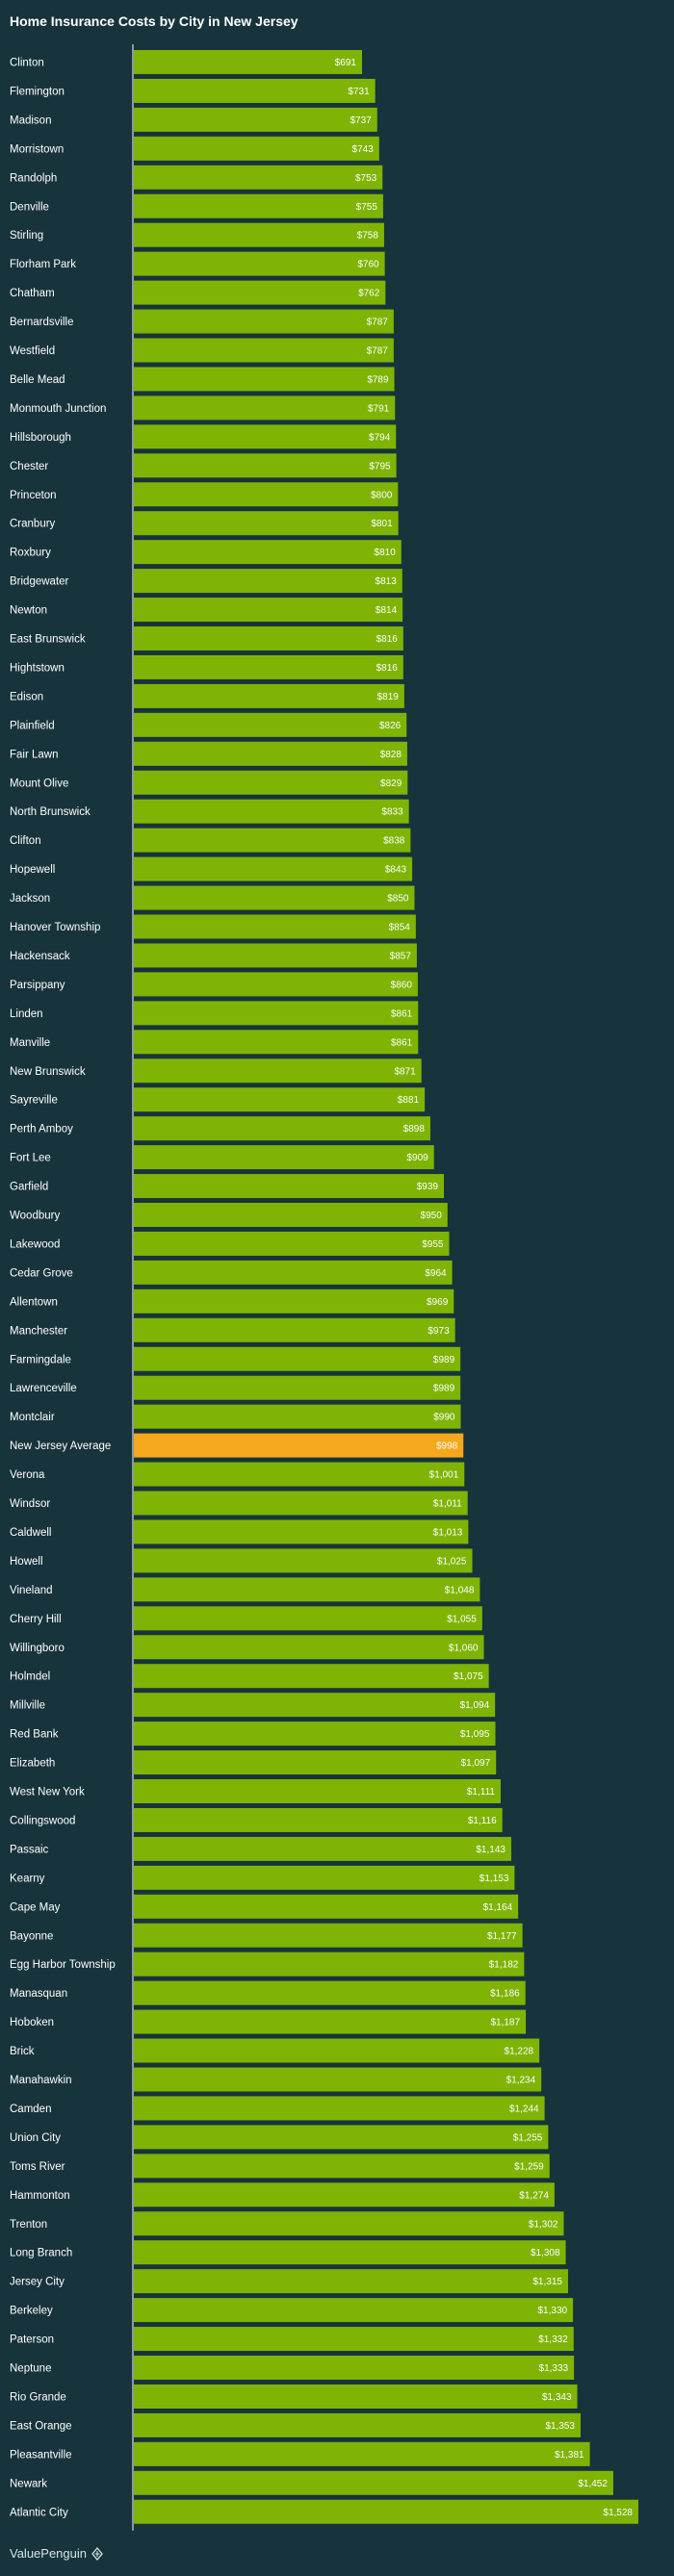  What do you see at coordinates (31, 1590) in the screenshot?
I see `category-label: Vineland` at bounding box center [31, 1590].